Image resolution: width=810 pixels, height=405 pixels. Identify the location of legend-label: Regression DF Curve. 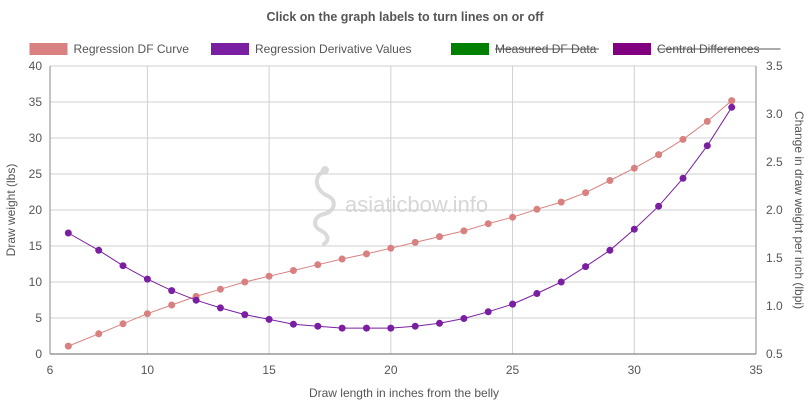
(132, 49).